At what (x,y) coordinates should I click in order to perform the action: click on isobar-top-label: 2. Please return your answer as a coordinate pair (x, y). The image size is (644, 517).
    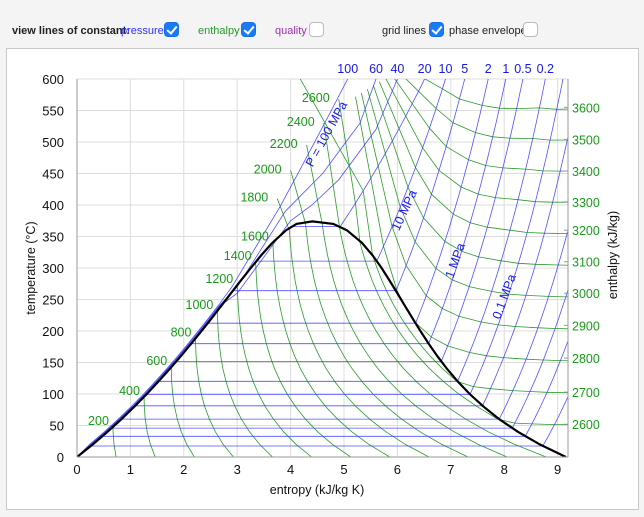
    Looking at the image, I should click on (488, 69).